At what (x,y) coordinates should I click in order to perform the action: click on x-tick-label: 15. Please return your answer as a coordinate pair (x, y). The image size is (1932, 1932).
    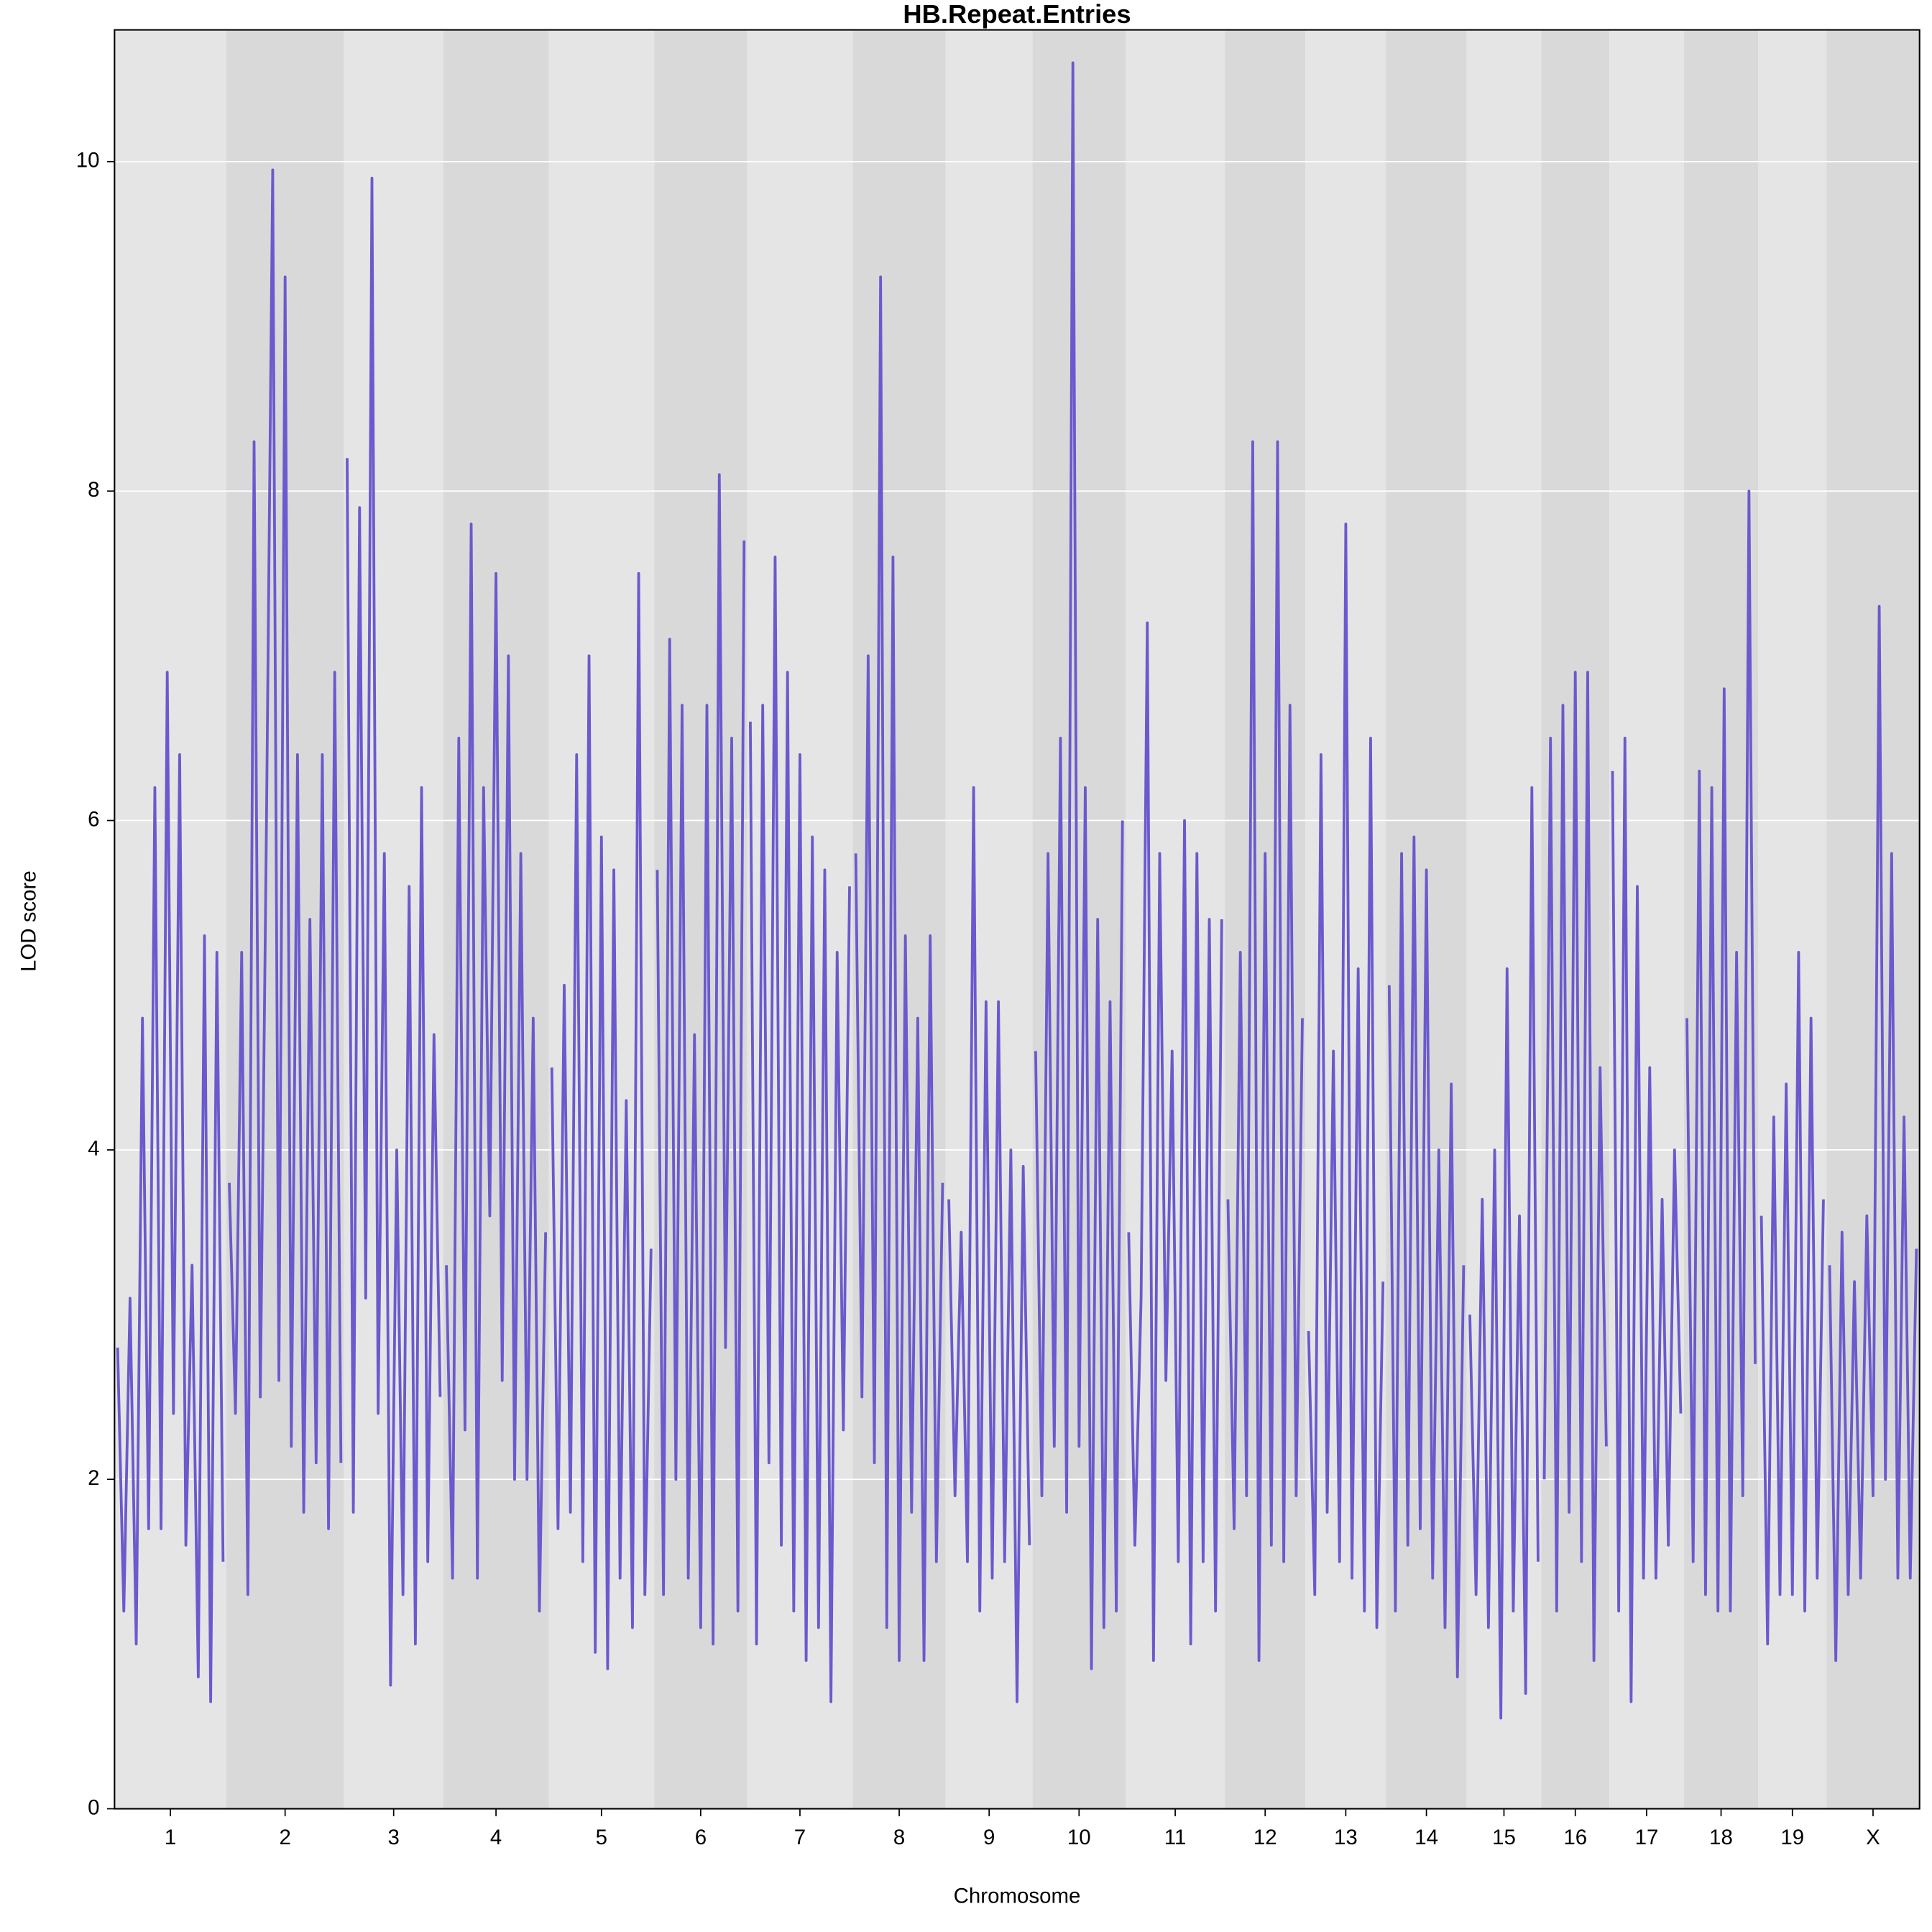
    Looking at the image, I should click on (1504, 1837).